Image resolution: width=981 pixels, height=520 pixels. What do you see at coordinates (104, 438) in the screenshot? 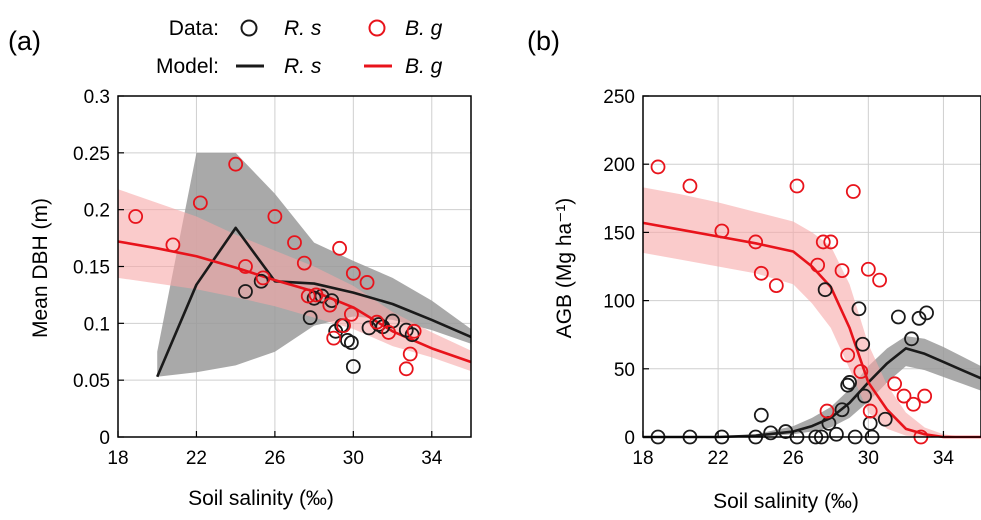
I see `panel-a-ytick-label: 0` at bounding box center [104, 438].